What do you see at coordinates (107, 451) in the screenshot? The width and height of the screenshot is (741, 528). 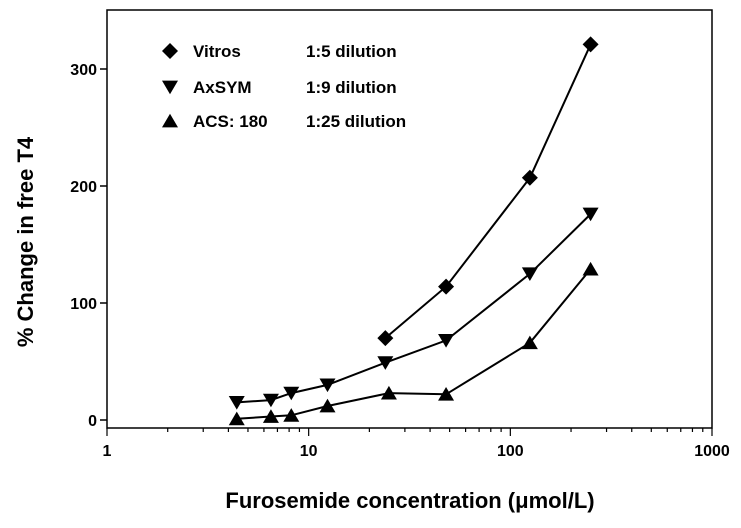 I see `x-tick-label: 1` at bounding box center [107, 451].